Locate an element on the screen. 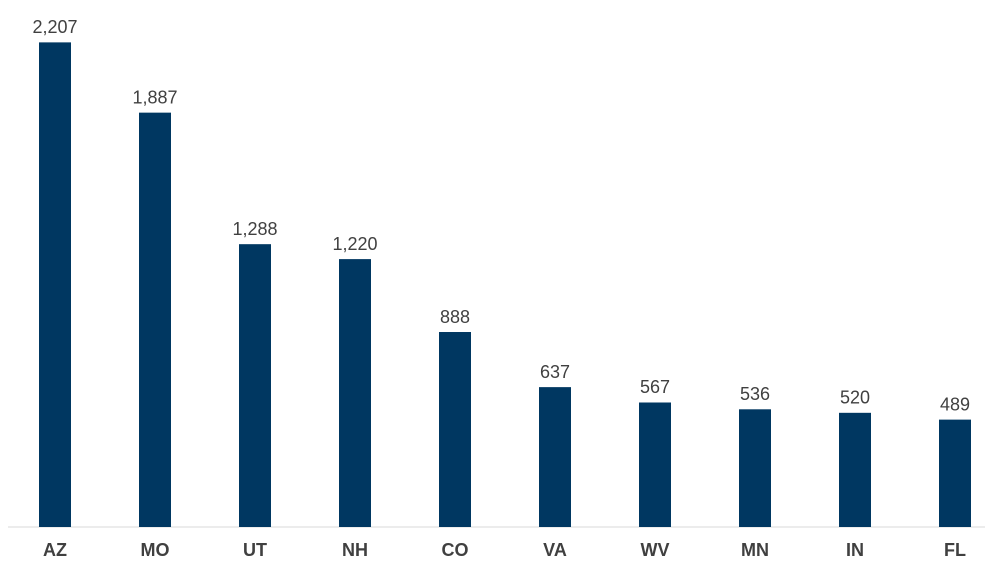 This screenshot has height=561, width=990. value-label: 2,207 is located at coordinates (54, 27).